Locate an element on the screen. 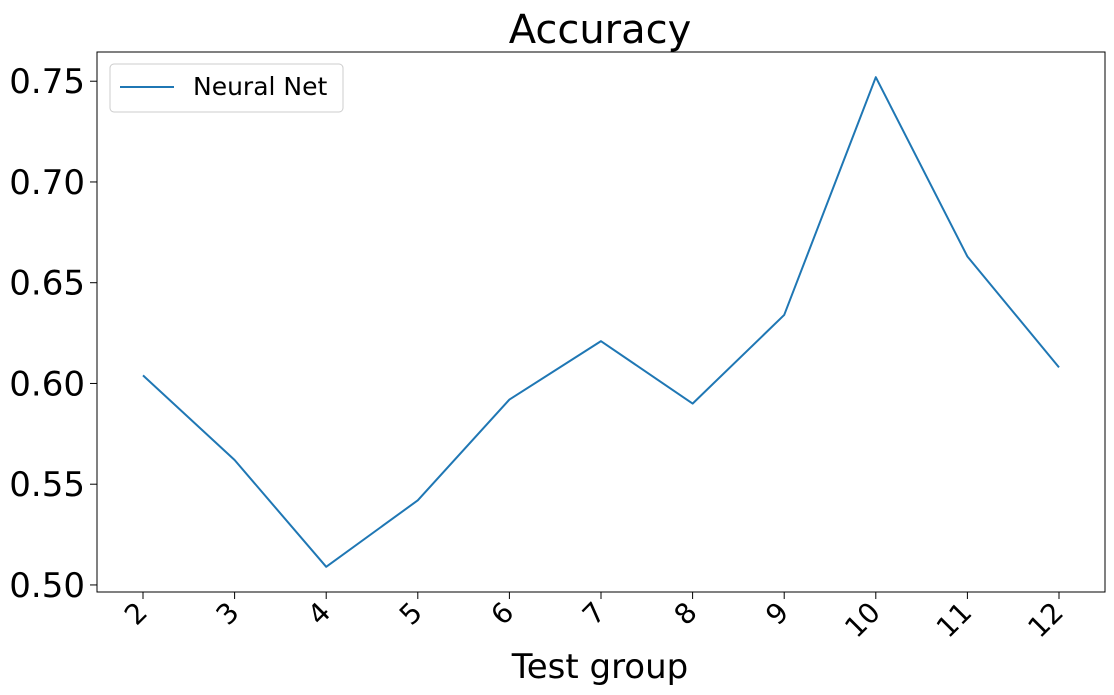 This screenshot has height=695, width=1114. y-tick-label: 0.65 is located at coordinates (47, 284).